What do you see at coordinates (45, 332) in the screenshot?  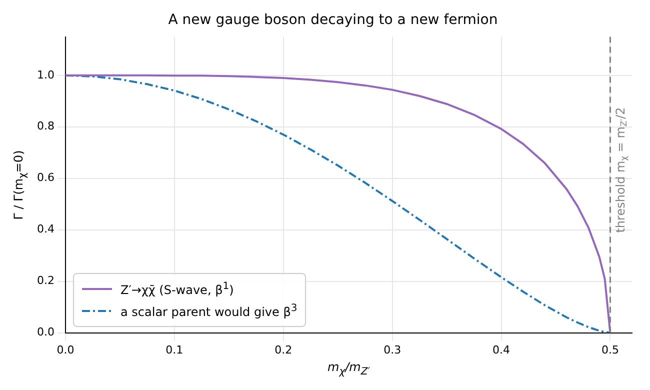 I see `y-tick-label: 0.0` at bounding box center [45, 332].